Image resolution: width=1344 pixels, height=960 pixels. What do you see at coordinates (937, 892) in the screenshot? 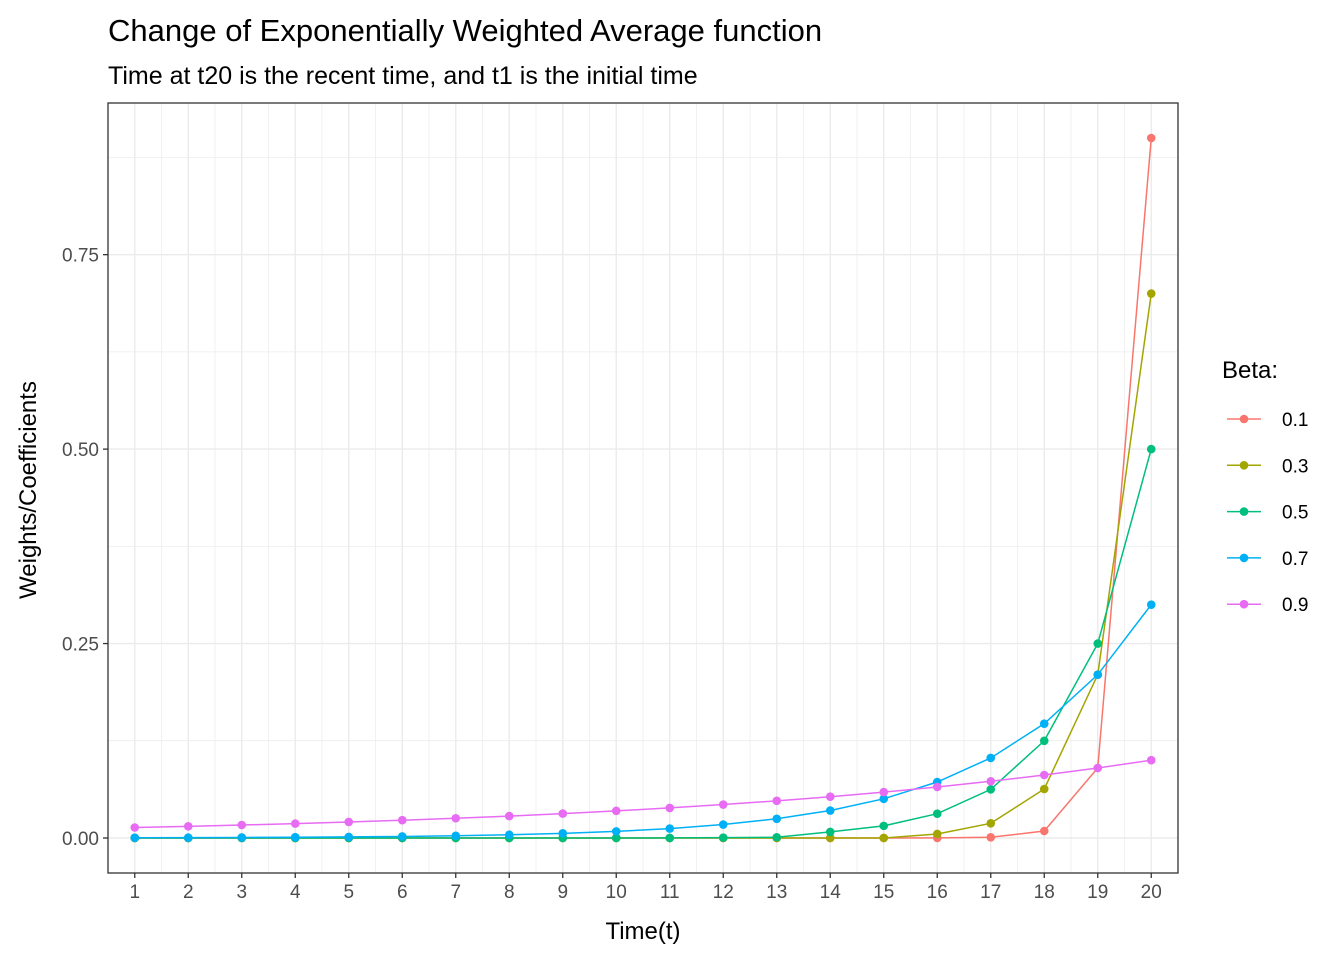
I see `x-tick-label: 16` at bounding box center [937, 892].